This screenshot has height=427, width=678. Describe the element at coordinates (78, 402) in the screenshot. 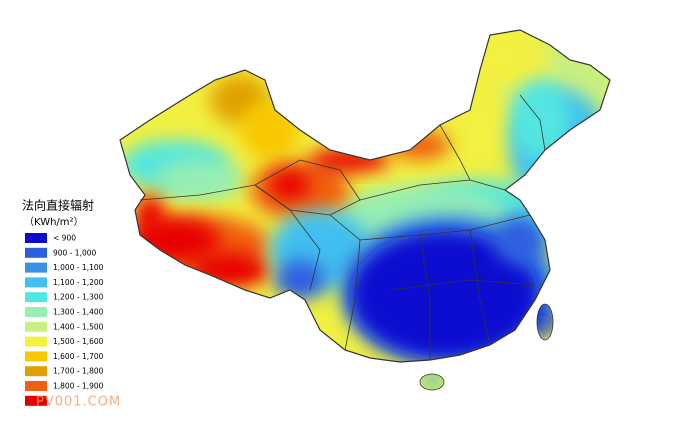

I see `watermark: PV001.COM` at that location.